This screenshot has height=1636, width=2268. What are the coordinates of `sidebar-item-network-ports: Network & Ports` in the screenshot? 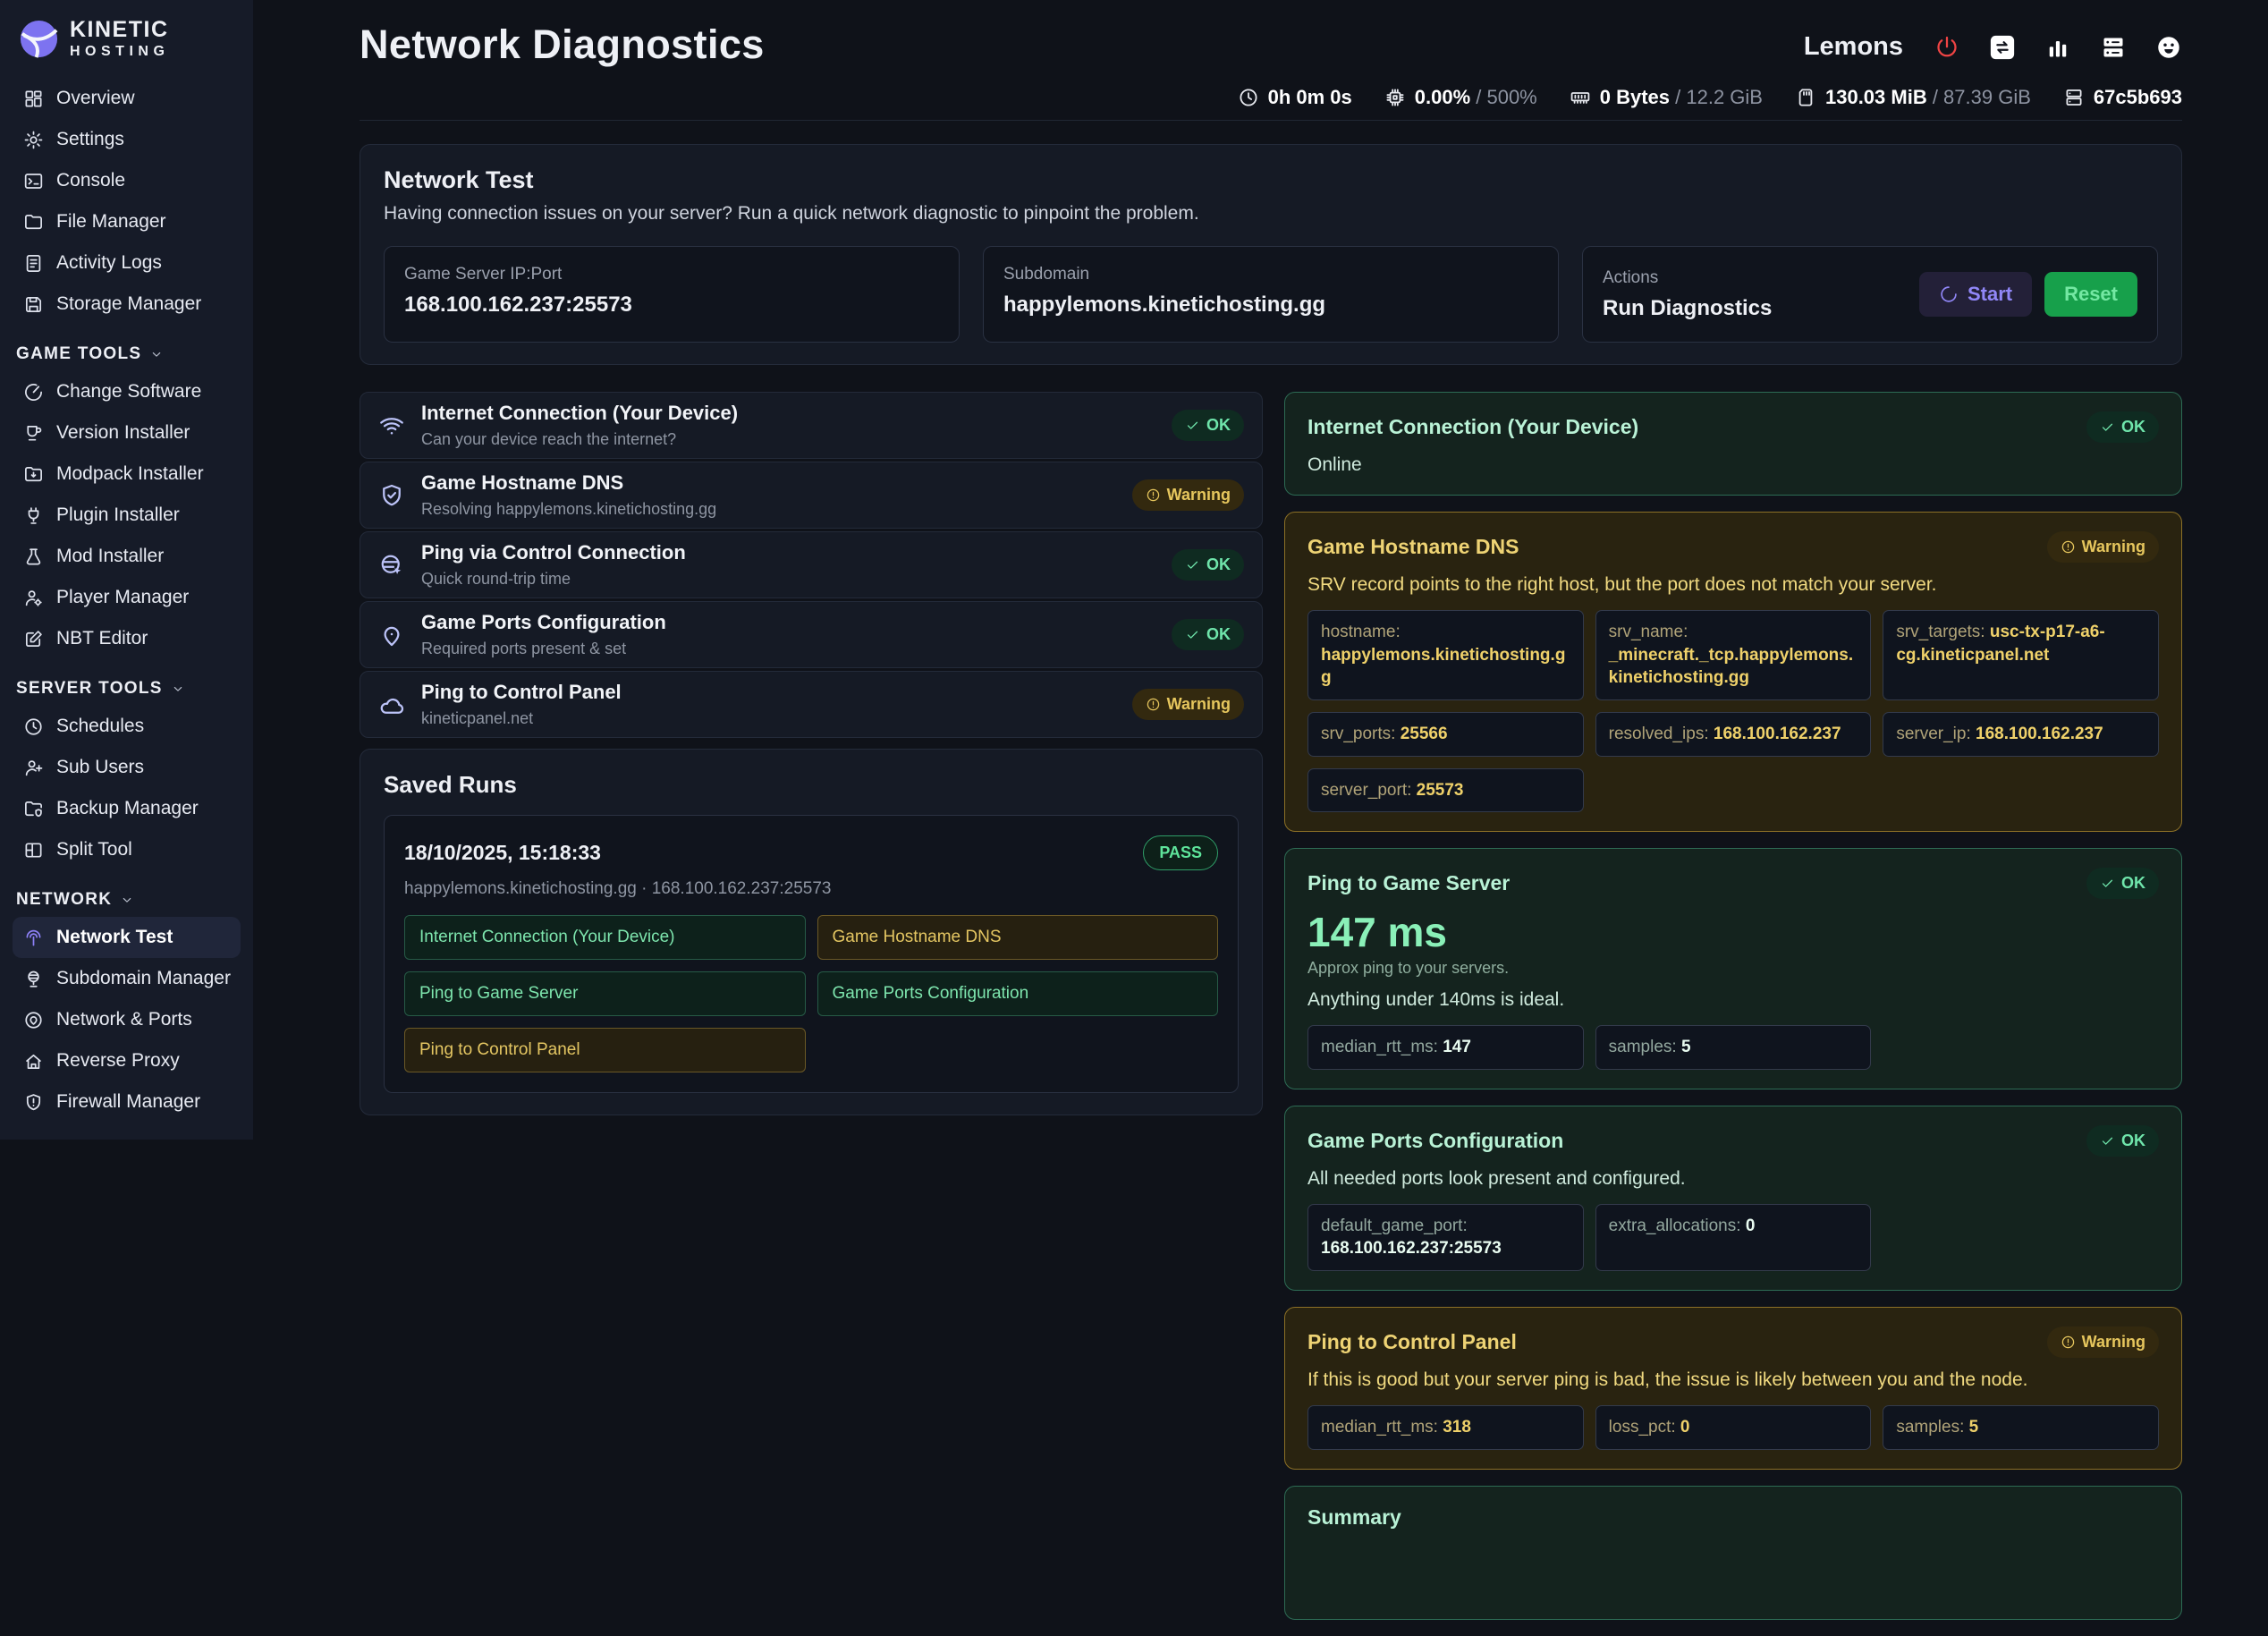 It's located at (127, 1019).